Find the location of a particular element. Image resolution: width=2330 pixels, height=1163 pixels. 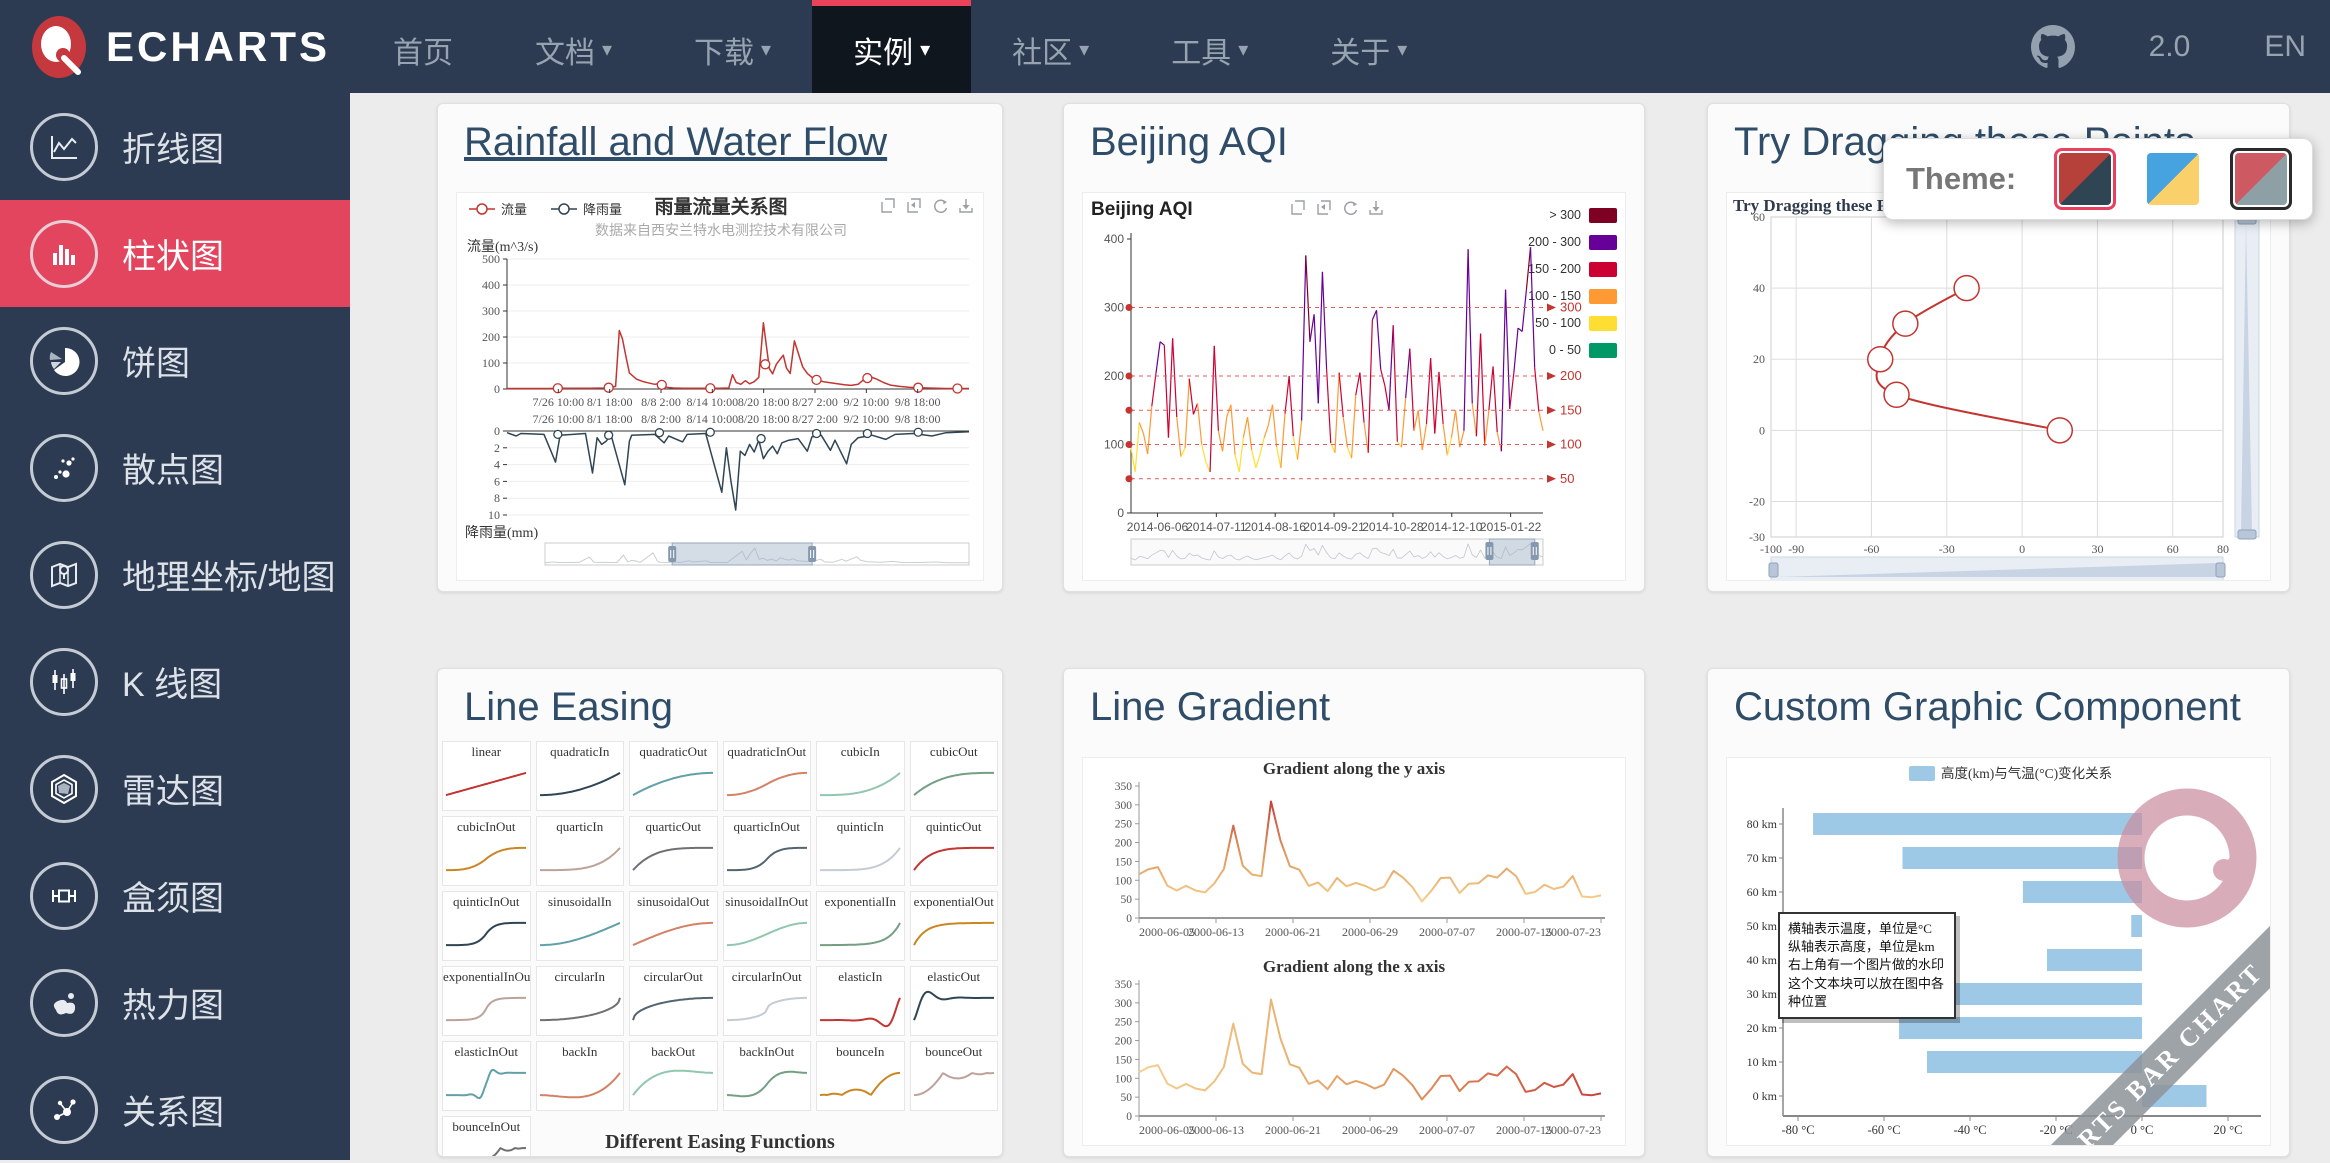

easing-cell-circularInOut: circularInOut is located at coordinates (766, 1001).